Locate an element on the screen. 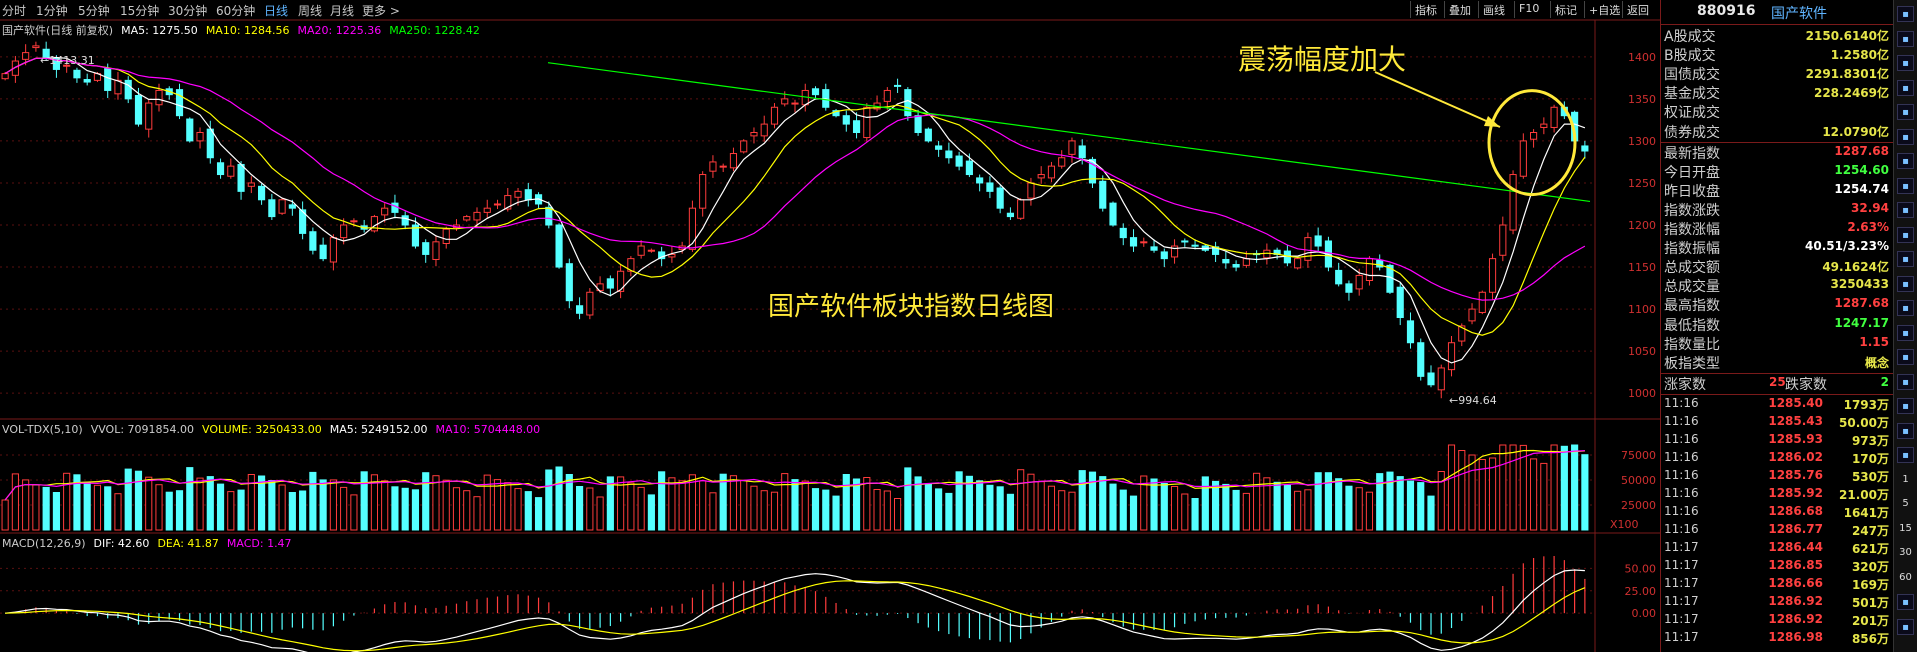  stat-label: 国债成交 is located at coordinates (1692, 75).